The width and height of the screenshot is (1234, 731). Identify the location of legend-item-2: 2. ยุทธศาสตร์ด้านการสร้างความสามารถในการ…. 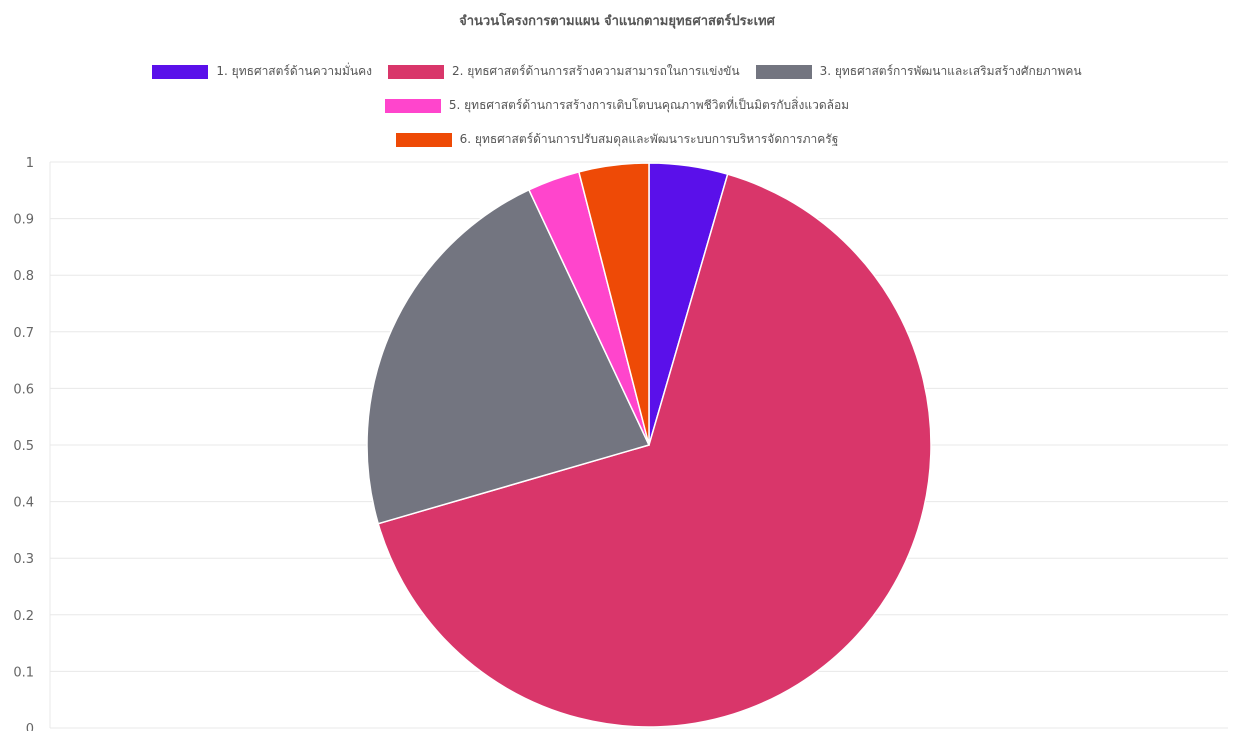
(564, 71).